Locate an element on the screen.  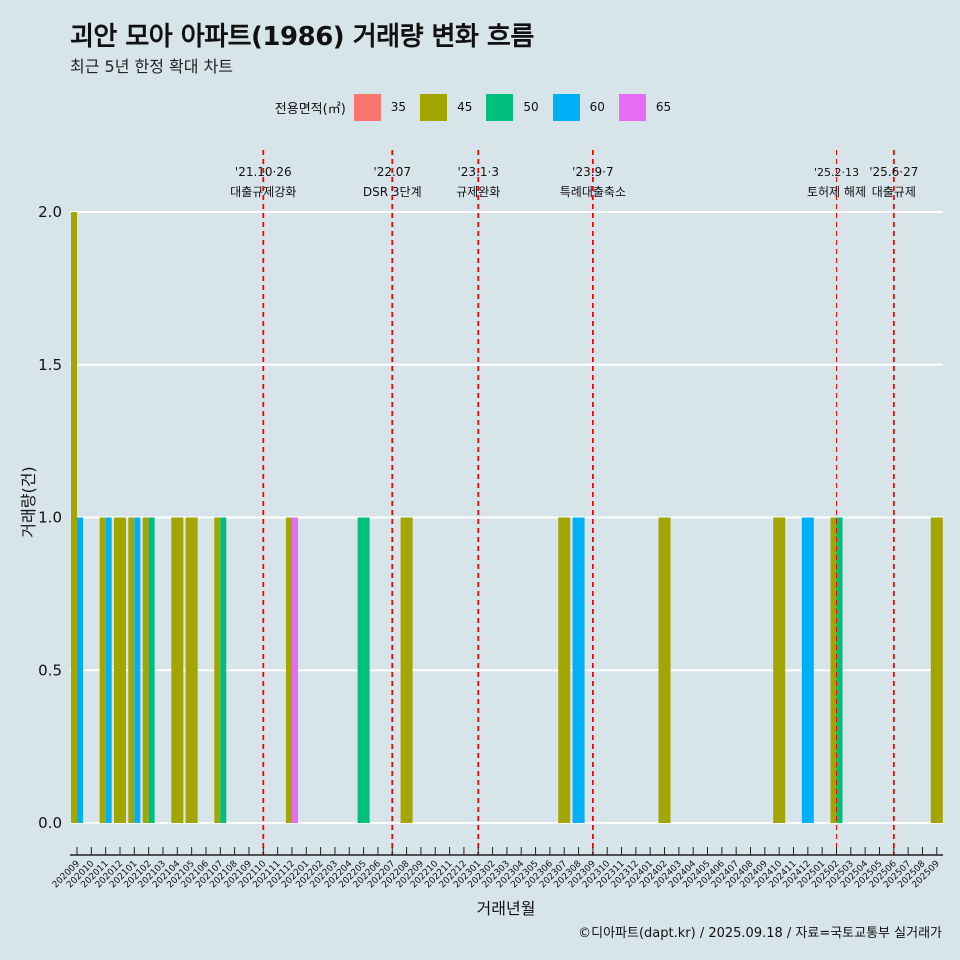
event-date-202309: '23.9·7 is located at coordinates (592, 172).